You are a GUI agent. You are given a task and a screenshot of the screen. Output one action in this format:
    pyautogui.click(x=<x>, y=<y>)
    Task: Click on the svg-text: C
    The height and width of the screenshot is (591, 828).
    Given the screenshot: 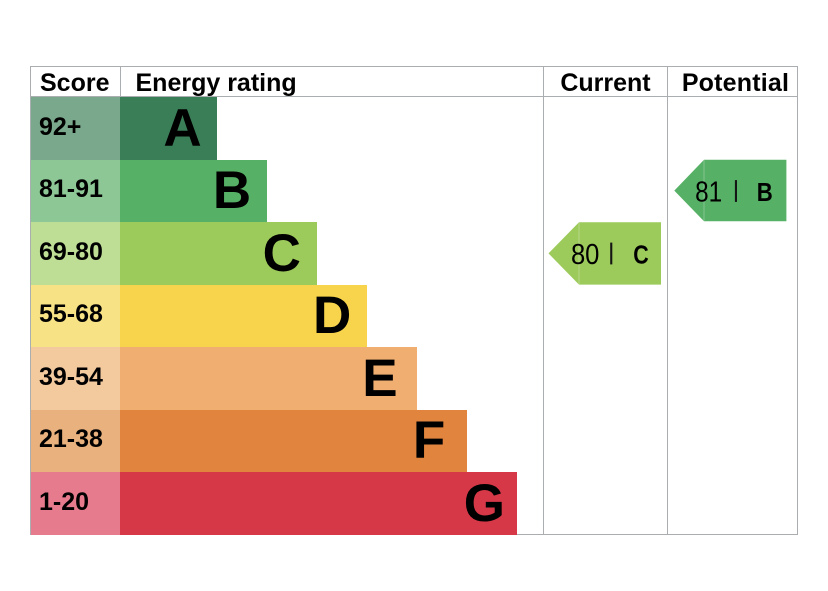 What is the action you would take?
    pyautogui.click(x=641, y=255)
    